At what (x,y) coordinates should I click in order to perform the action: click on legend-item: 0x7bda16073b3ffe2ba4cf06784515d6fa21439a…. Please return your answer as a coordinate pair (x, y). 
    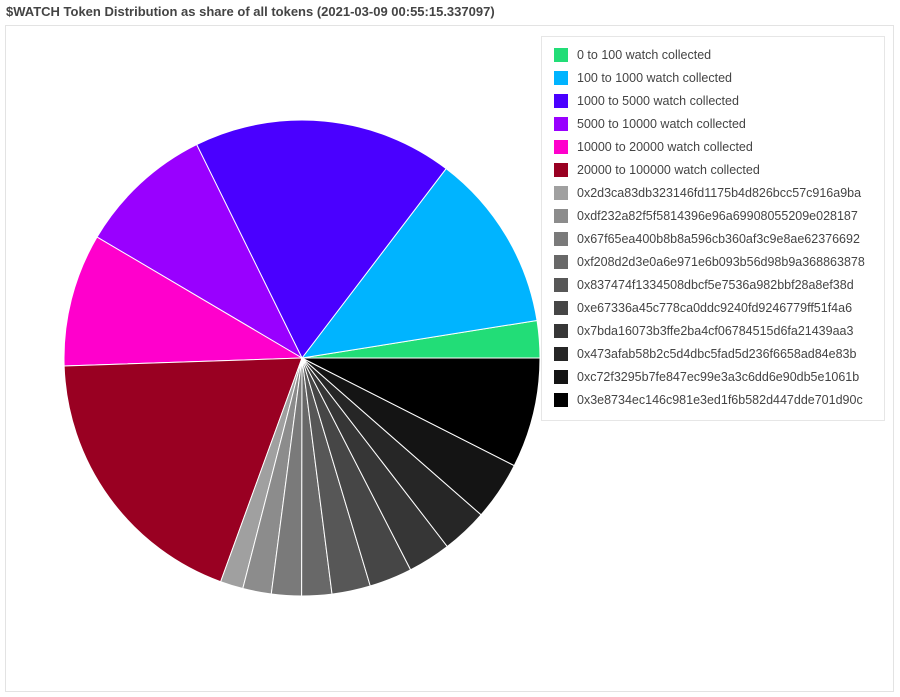
    Looking at the image, I should click on (703, 331).